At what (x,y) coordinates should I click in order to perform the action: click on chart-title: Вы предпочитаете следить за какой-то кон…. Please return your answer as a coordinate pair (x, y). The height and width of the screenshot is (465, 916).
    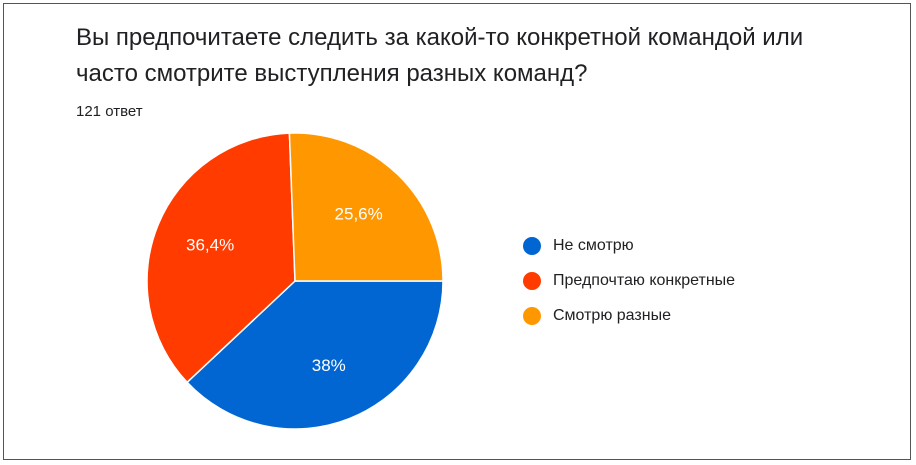
    Looking at the image, I should click on (440, 55).